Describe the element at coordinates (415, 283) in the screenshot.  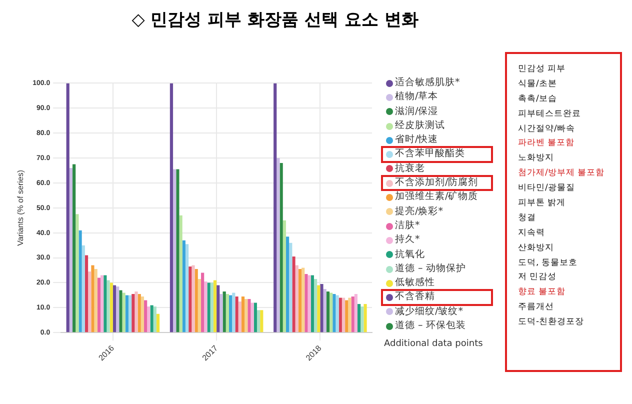
I see `legend-label: 低敏感性` at that location.